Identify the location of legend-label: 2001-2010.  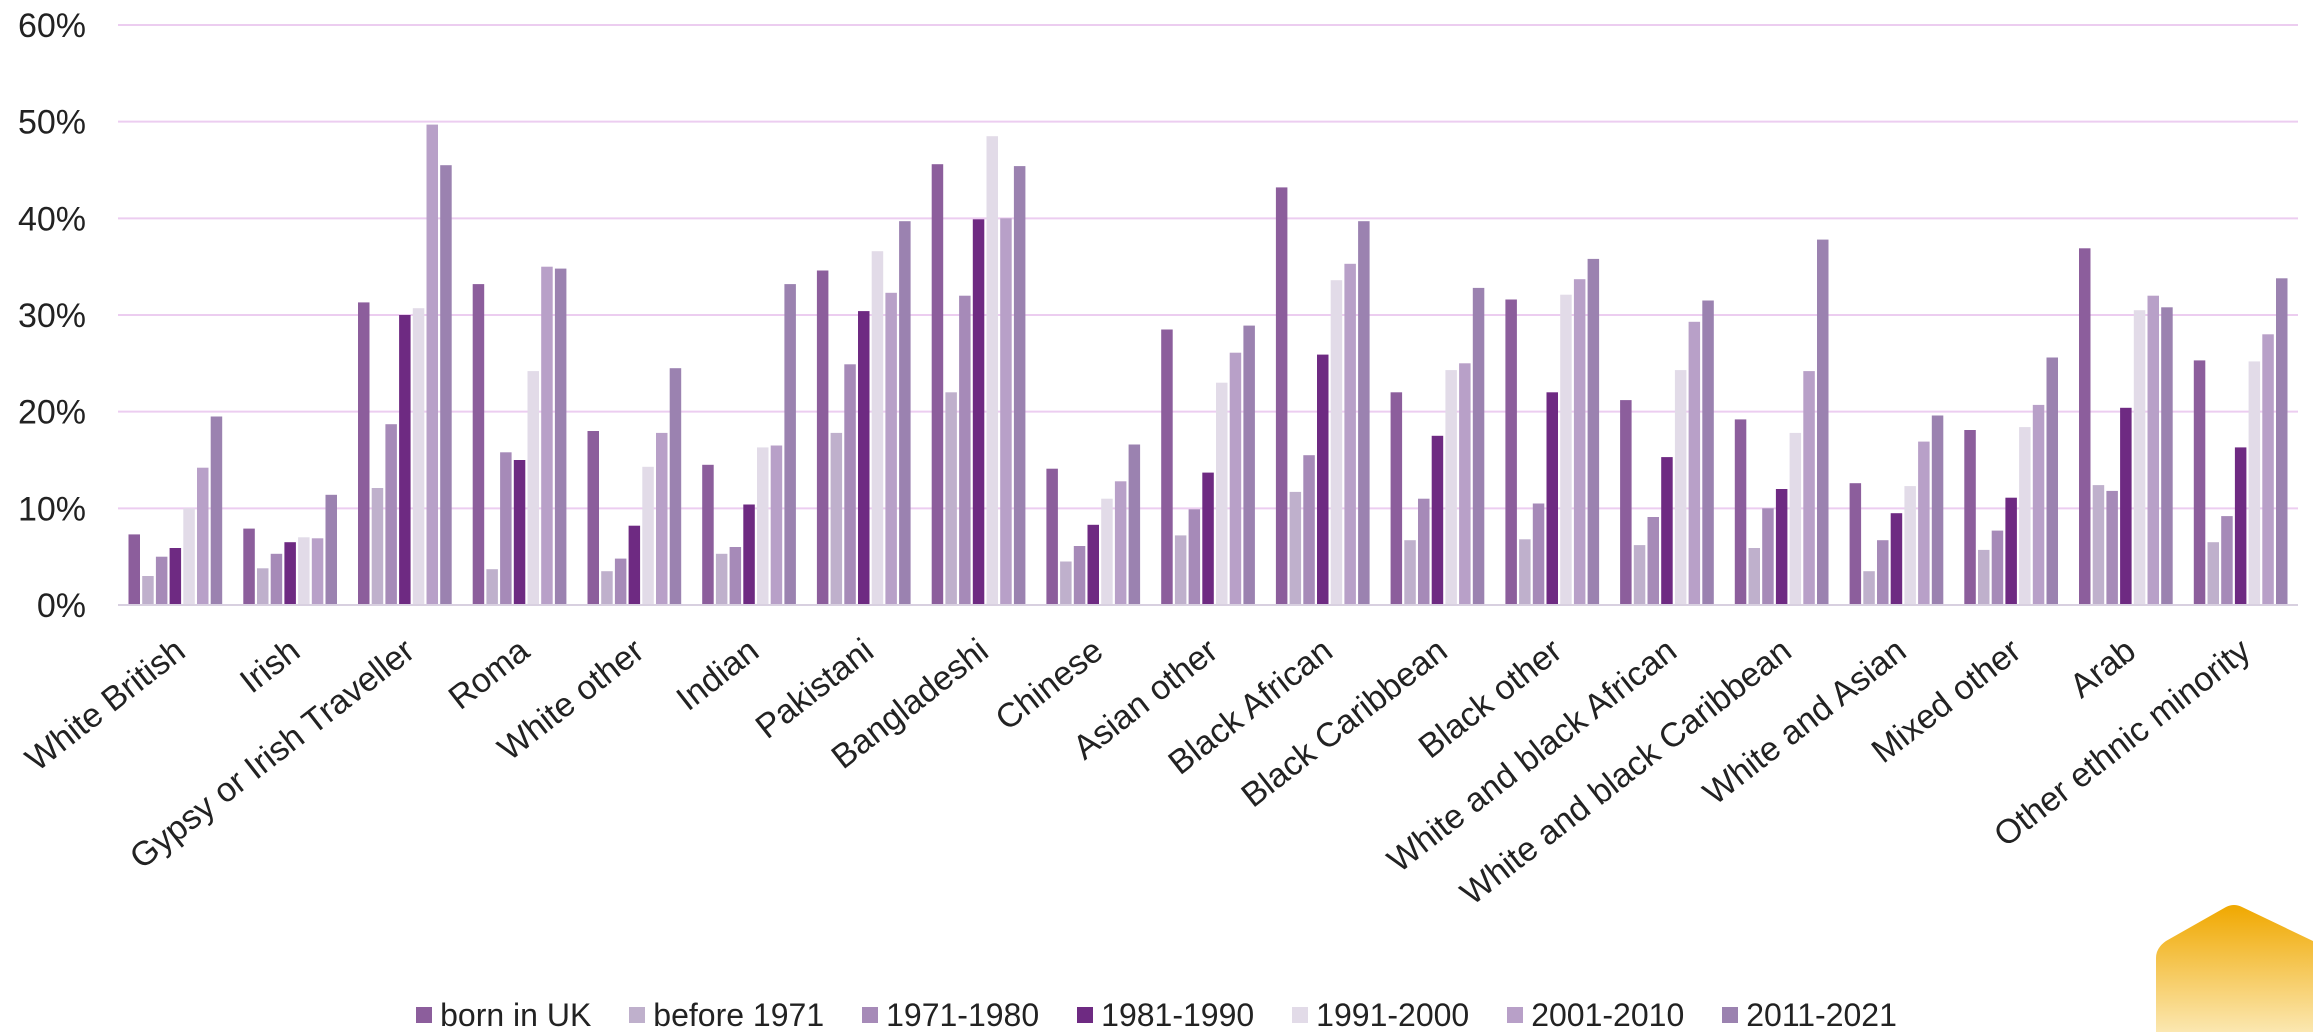
(1608, 1015).